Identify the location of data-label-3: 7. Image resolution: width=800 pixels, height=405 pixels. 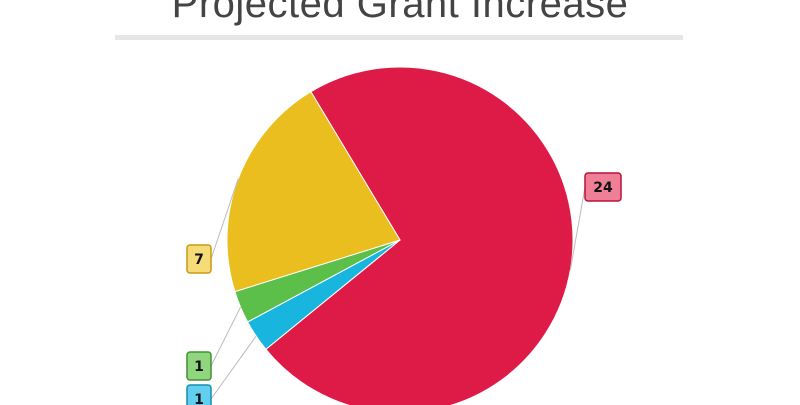
(199, 260).